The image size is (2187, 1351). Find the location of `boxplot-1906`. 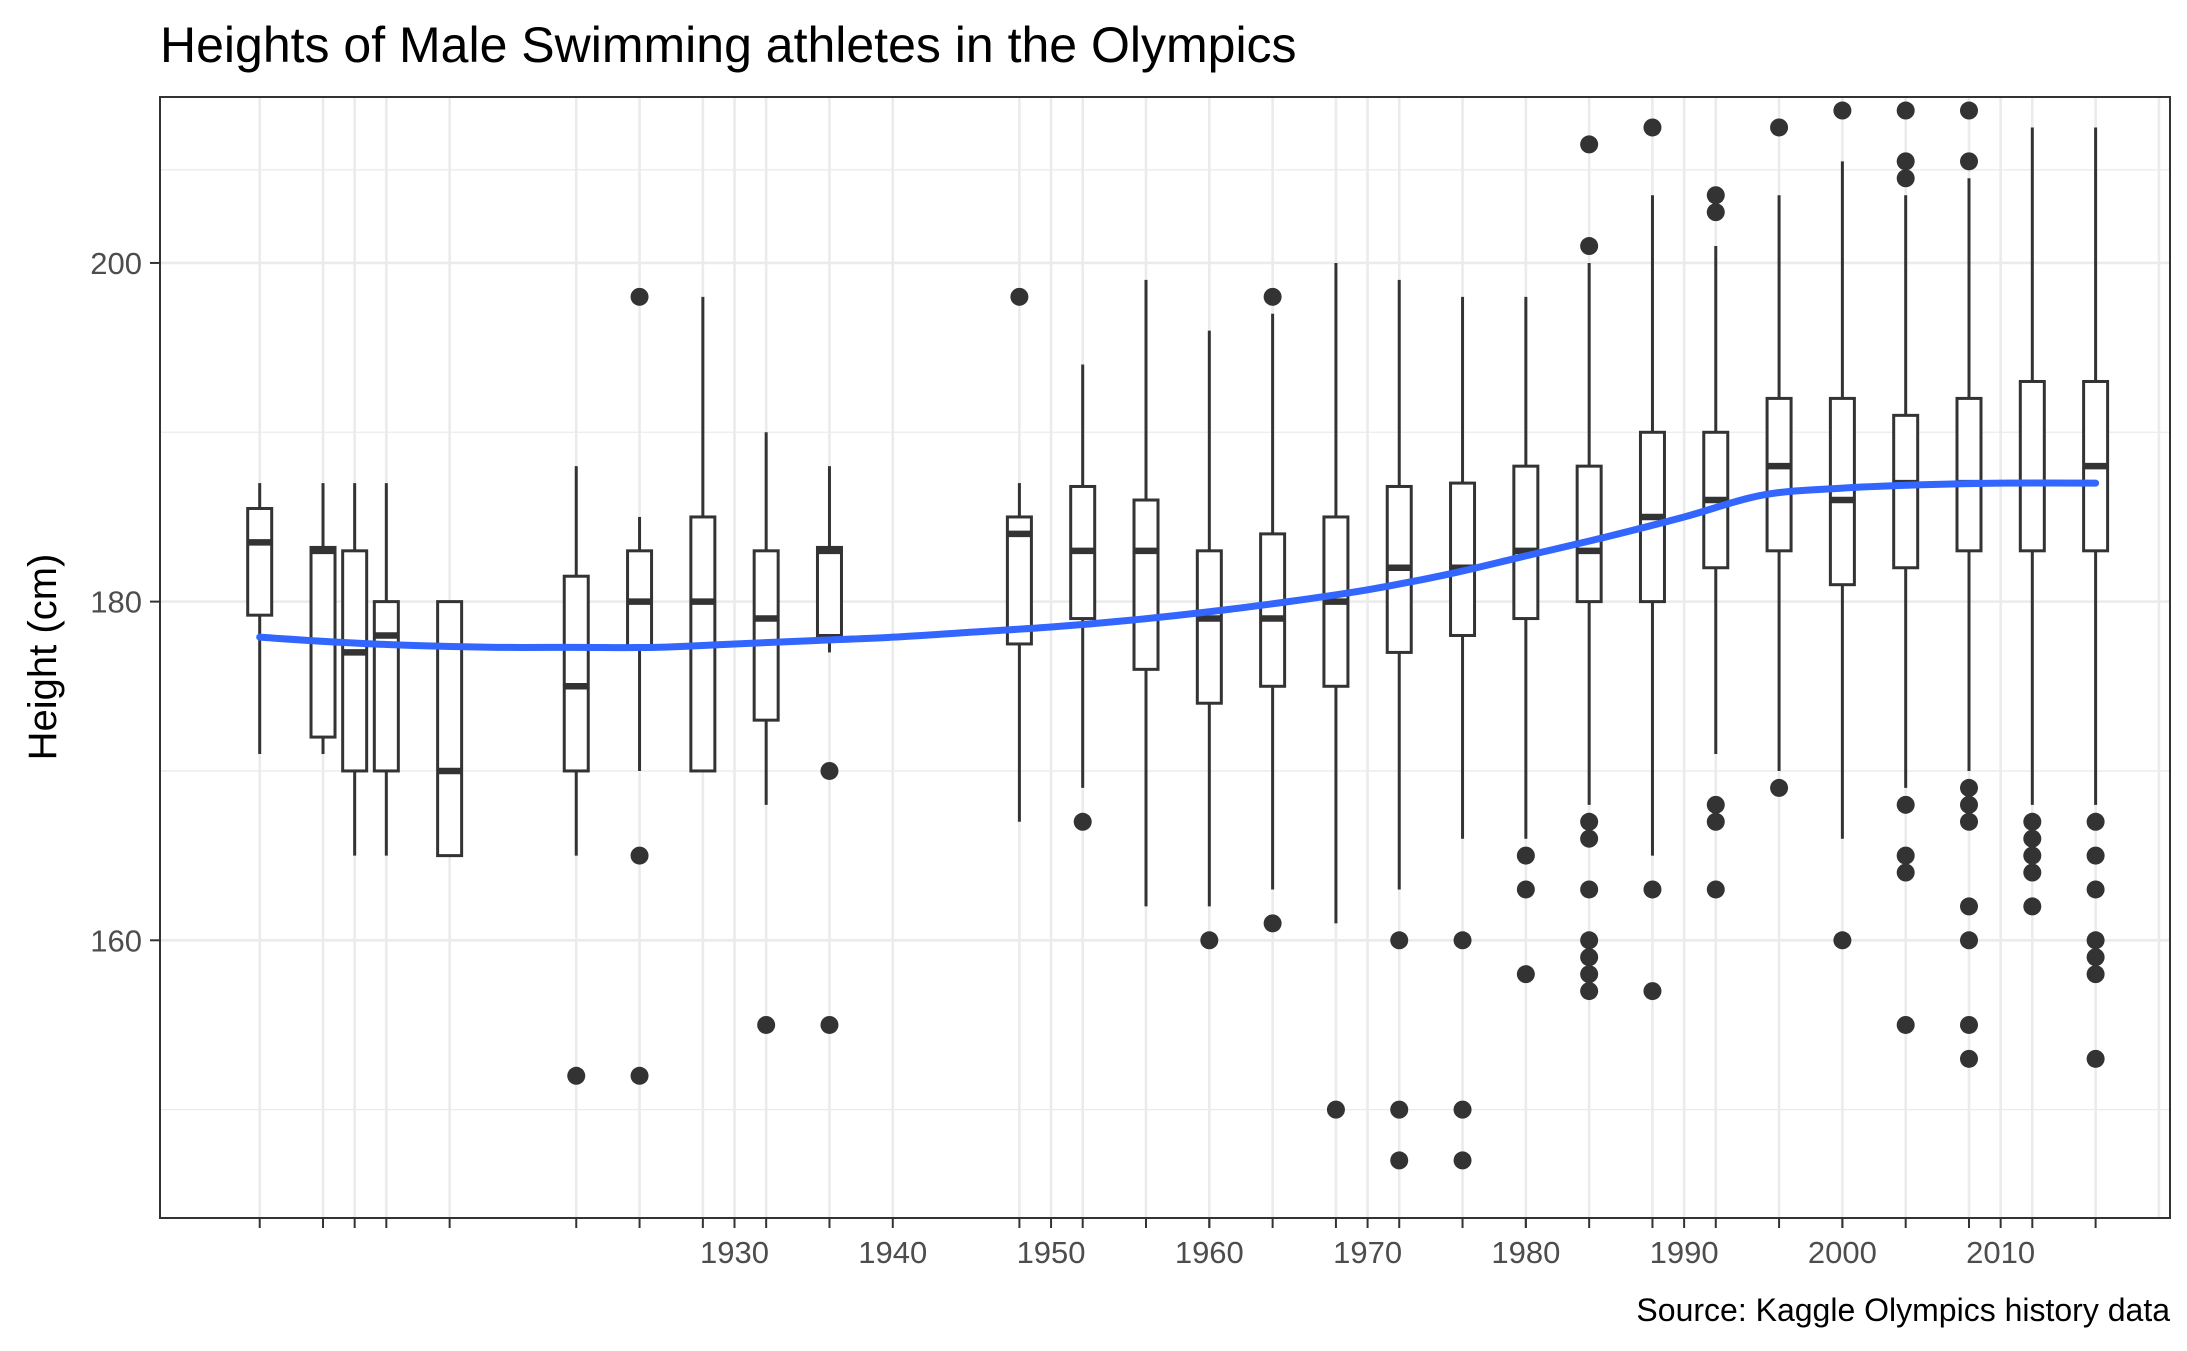

boxplot-1906 is located at coordinates (355, 669).